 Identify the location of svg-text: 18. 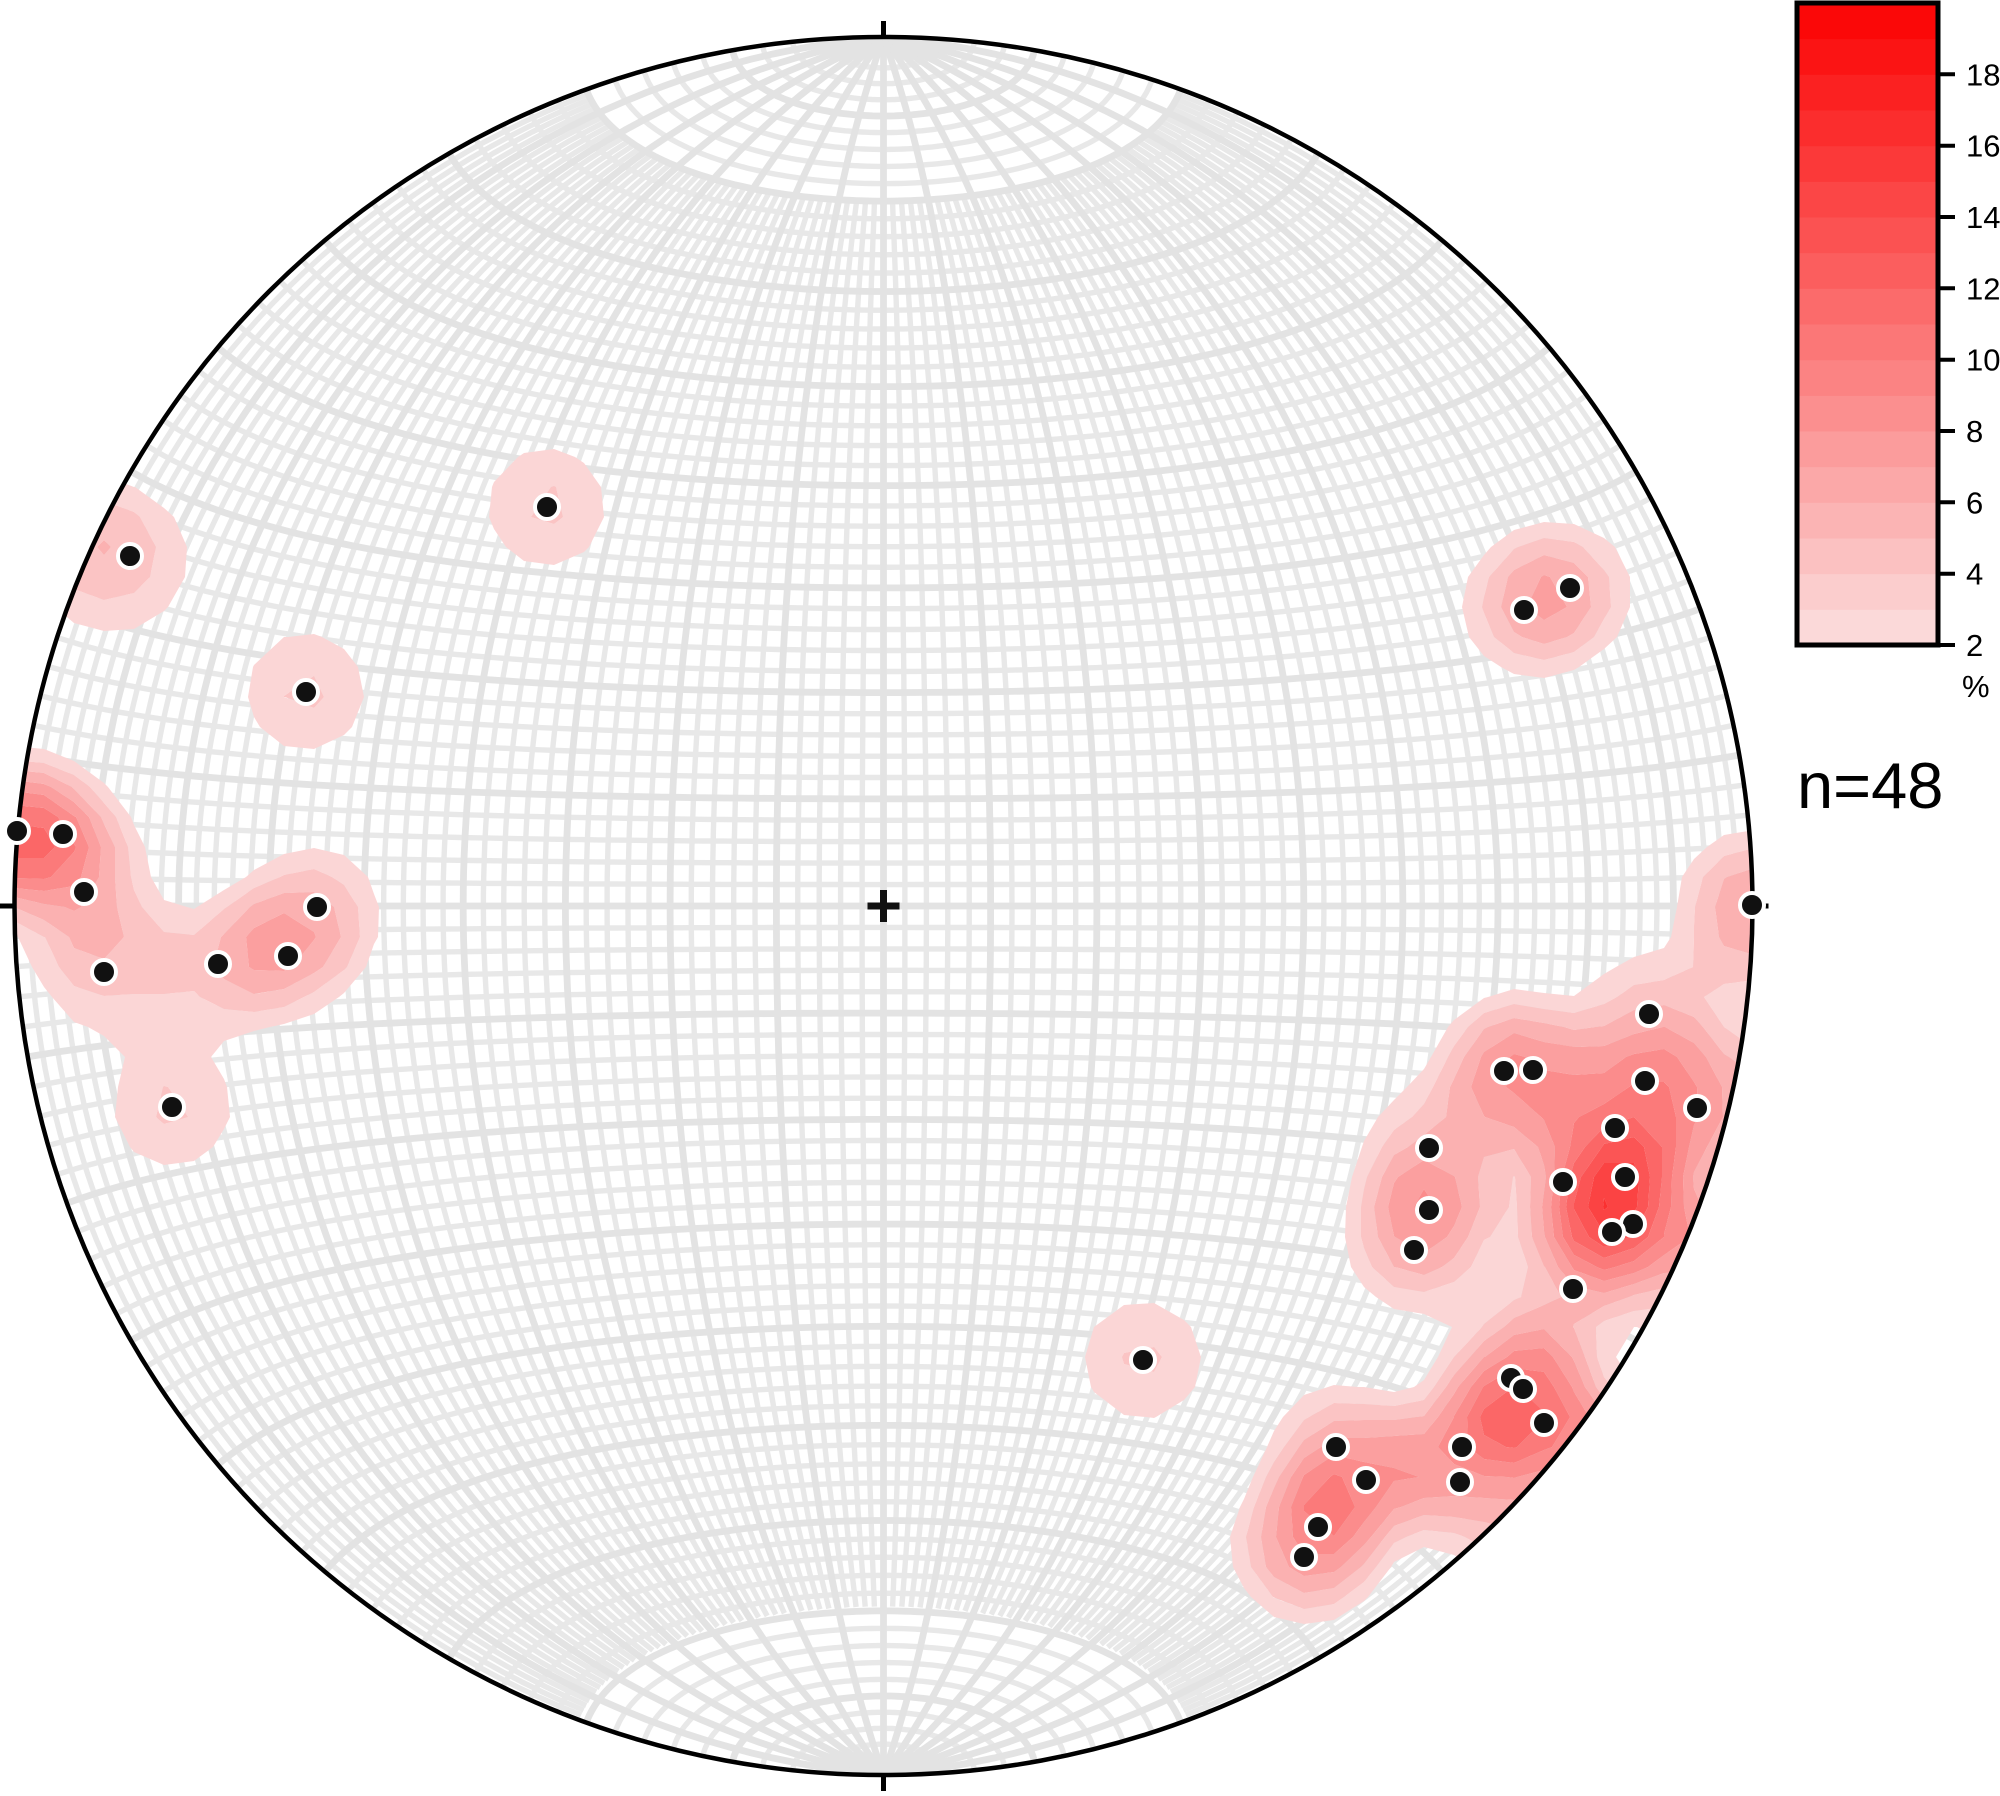
(1983, 74).